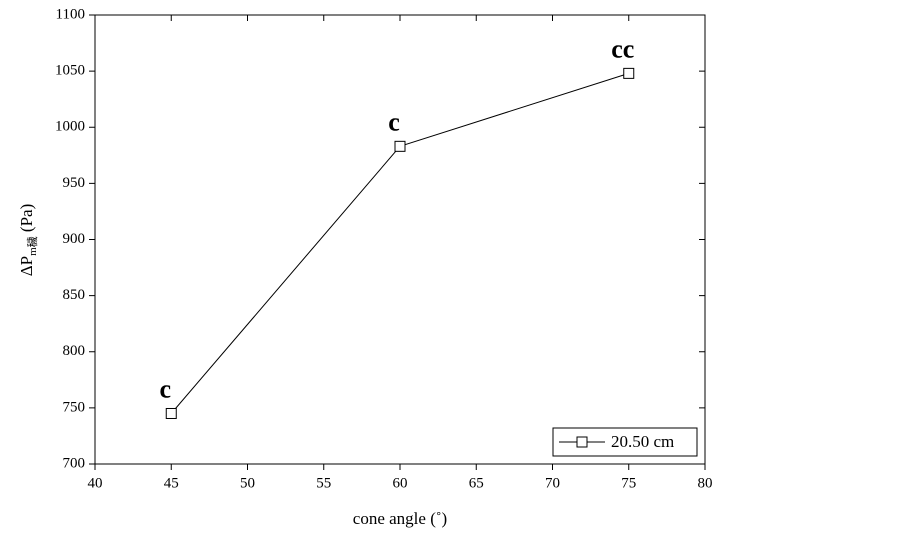 This screenshot has height=535, width=902. Describe the element at coordinates (70, 127) in the screenshot. I see `y-tick-label: 1000` at that location.